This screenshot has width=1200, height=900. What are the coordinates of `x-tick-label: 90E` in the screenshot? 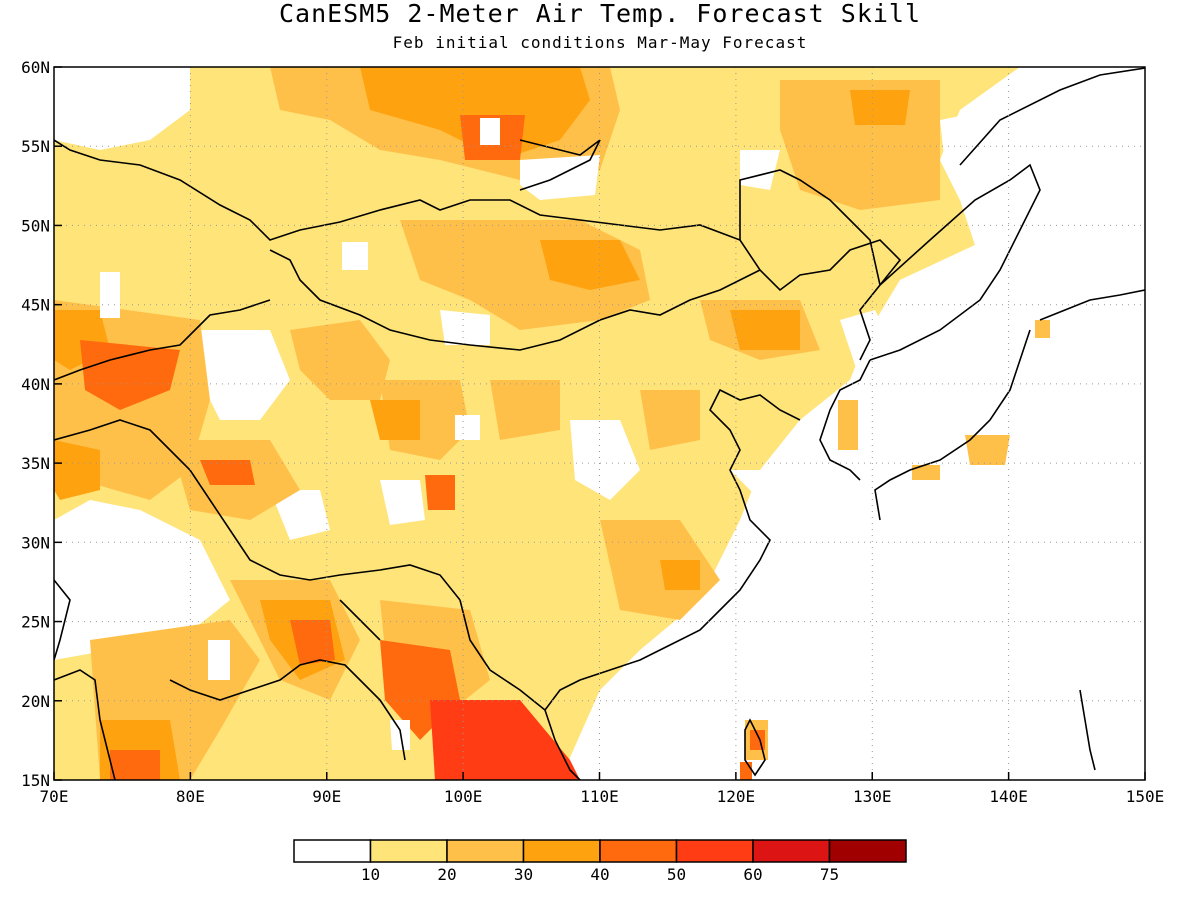 It's located at (326, 796).